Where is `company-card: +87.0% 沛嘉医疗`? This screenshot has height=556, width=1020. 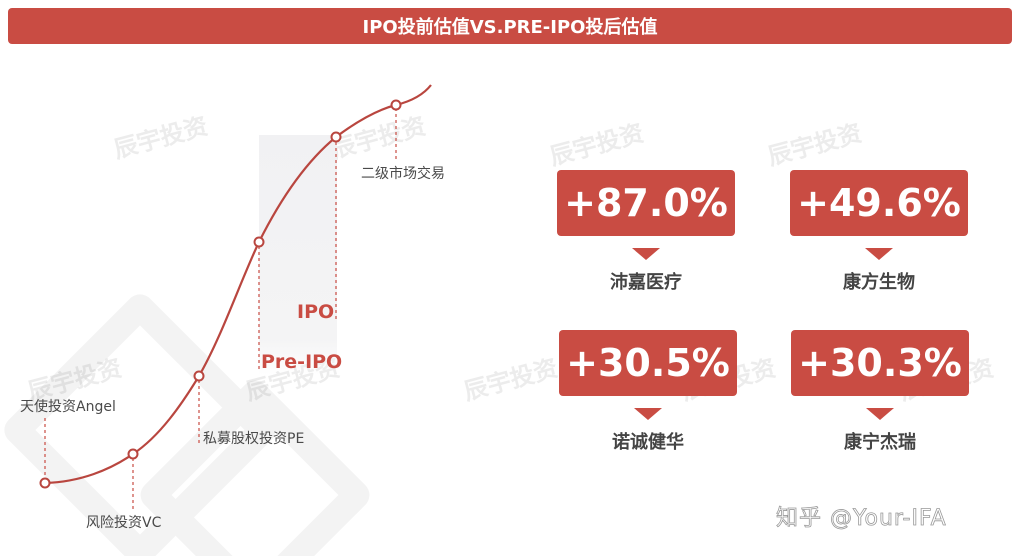
company-card: +87.0% 沛嘉医疗 is located at coordinates (646, 232).